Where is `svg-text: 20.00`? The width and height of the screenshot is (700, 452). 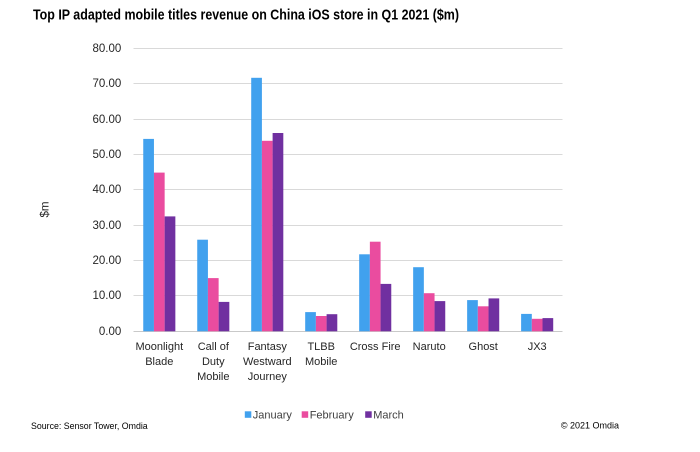 svg-text: 20.00 is located at coordinates (107, 261).